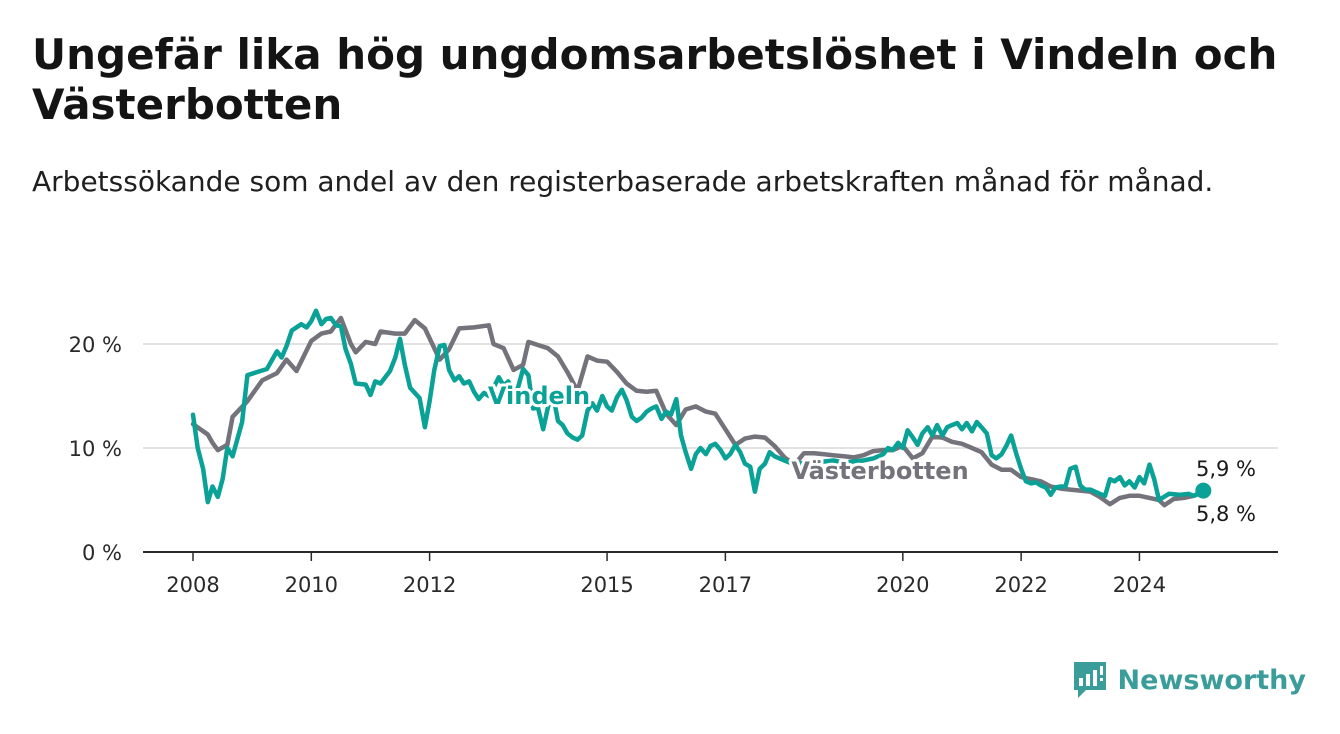  I want to click on y-axis-tick-labels: 0 % 10 % 20 %, so click(95, 449).